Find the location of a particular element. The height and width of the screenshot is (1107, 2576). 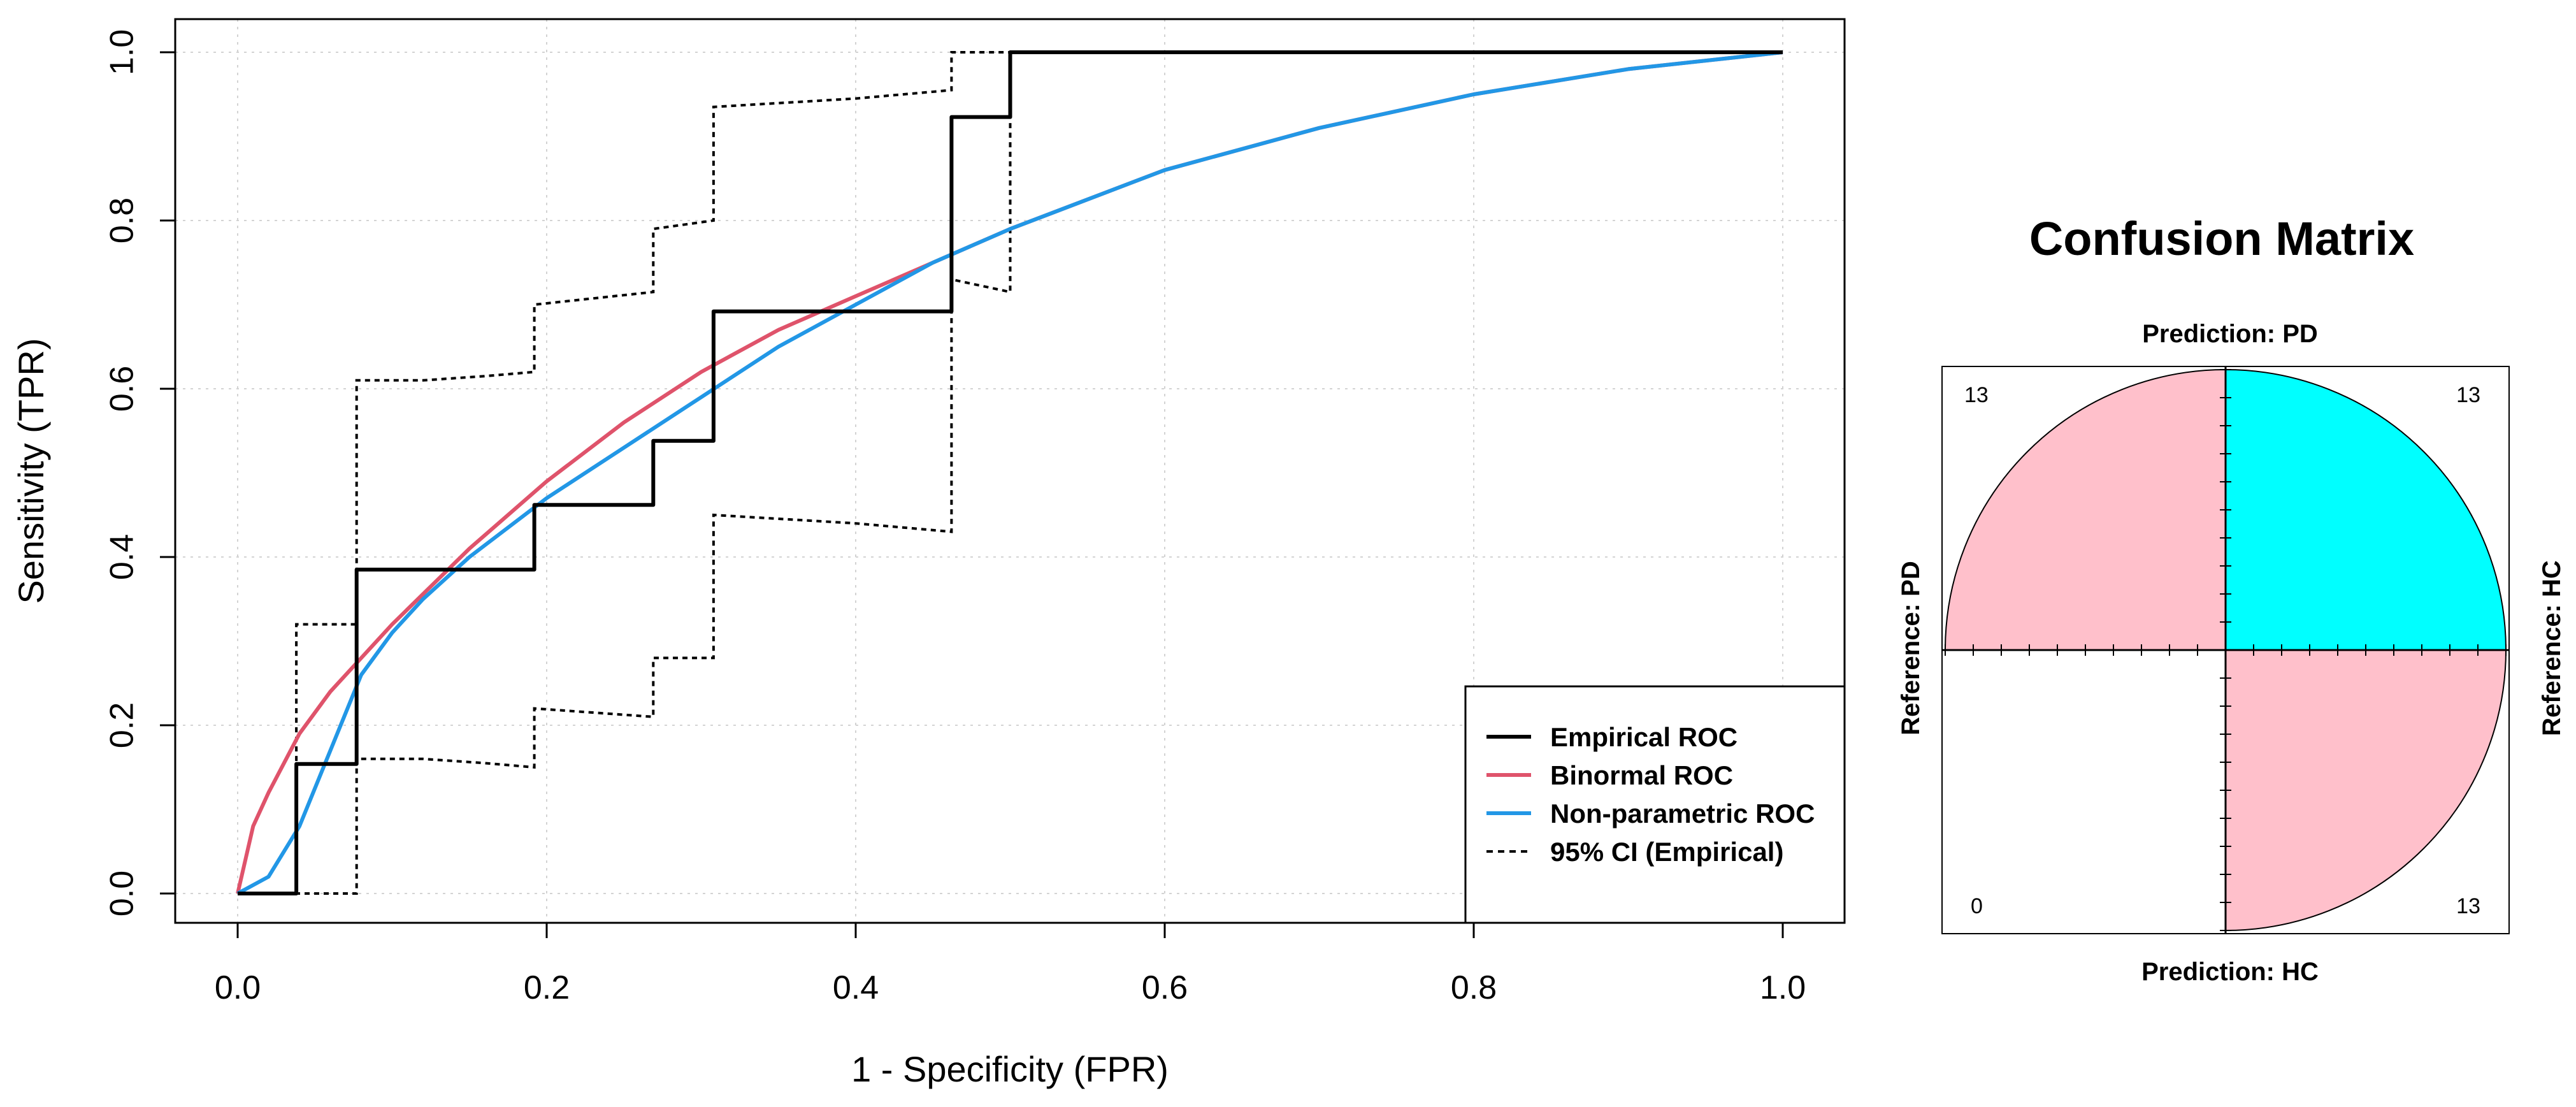

label-reference-pd: Reference: PD is located at coordinates (1911, 648).